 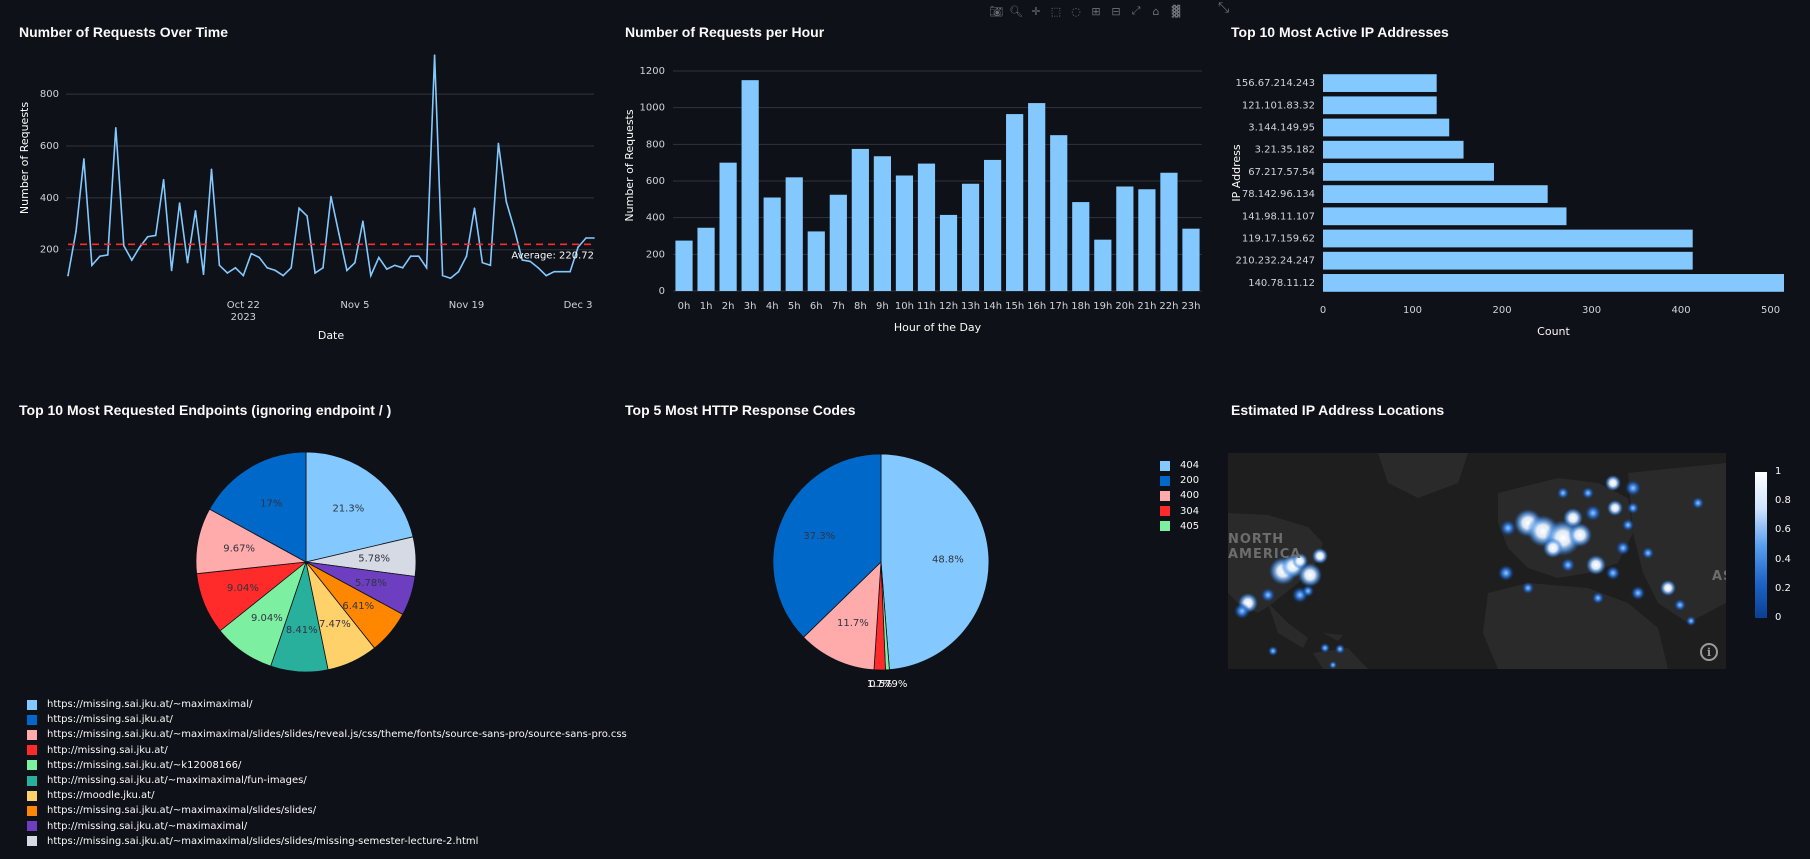 I want to click on x-tick-label: 7h, so click(x=838, y=306).